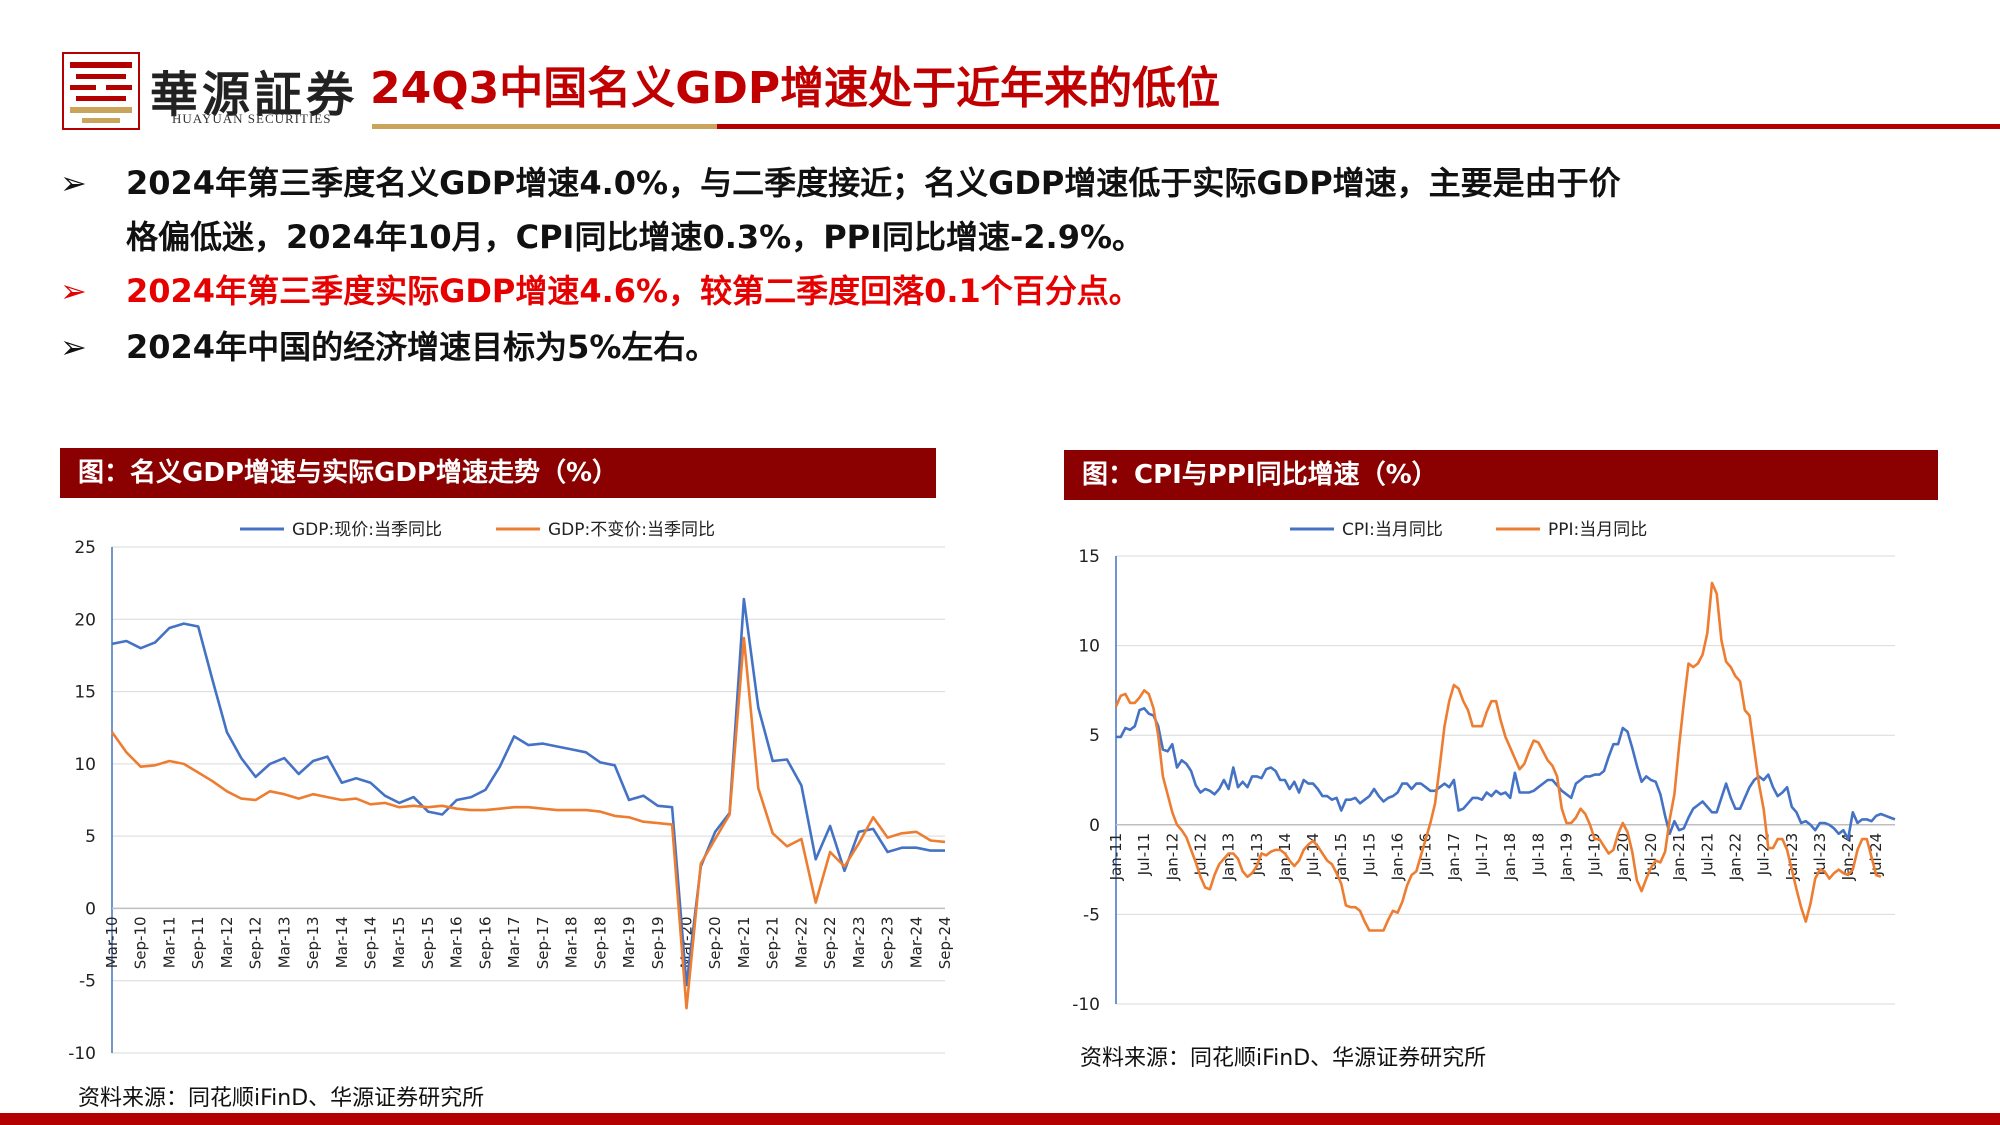  What do you see at coordinates (1623, 857) in the screenshot?
I see `x-tick-label: Jan-20` at bounding box center [1623, 857].